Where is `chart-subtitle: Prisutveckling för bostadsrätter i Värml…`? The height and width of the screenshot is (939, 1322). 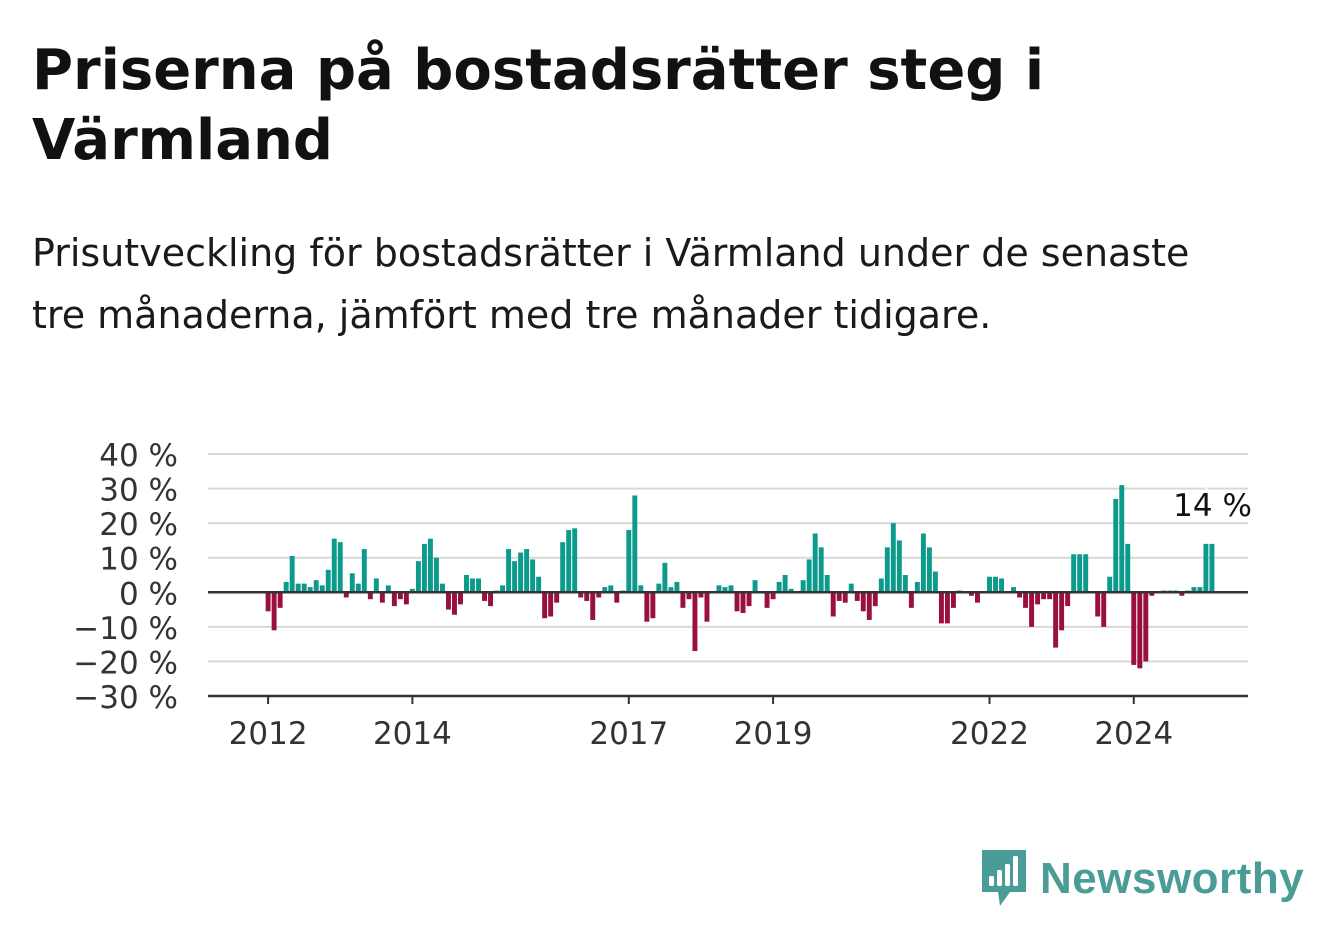
chart-subtitle: Prisutveckling för bostadsrätter i Värml… is located at coordinates (611, 284).